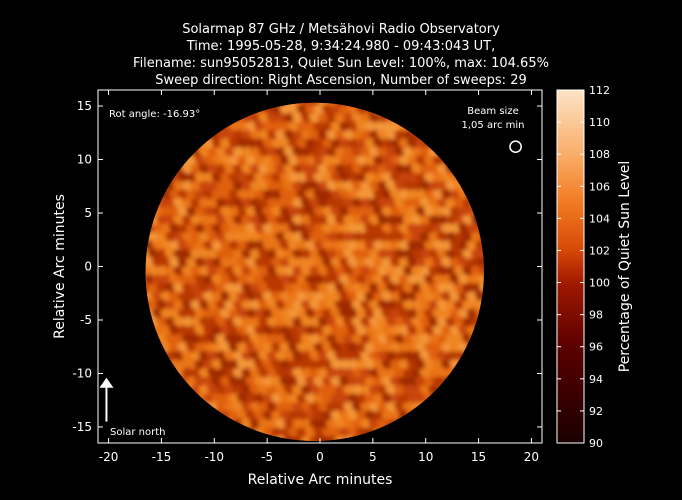 The width and height of the screenshot is (682, 500). I want to click on beam-size-label: Beam size, so click(492, 111).